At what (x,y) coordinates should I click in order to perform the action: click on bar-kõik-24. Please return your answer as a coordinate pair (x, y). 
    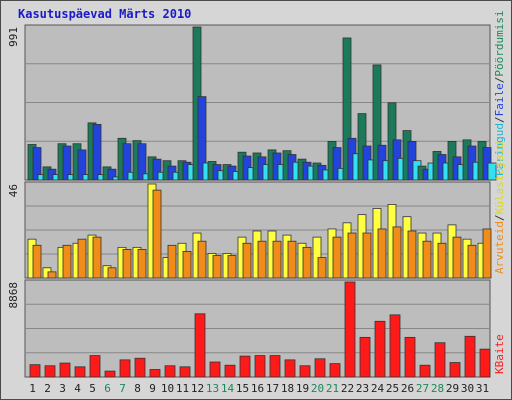
    Looking at the image, I should click on (382, 253).